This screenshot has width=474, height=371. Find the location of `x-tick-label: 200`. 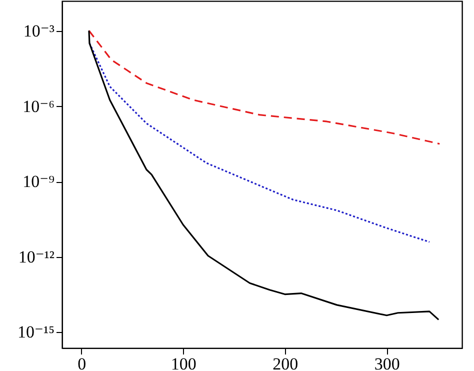

x-tick-label: 200 is located at coordinates (285, 362).